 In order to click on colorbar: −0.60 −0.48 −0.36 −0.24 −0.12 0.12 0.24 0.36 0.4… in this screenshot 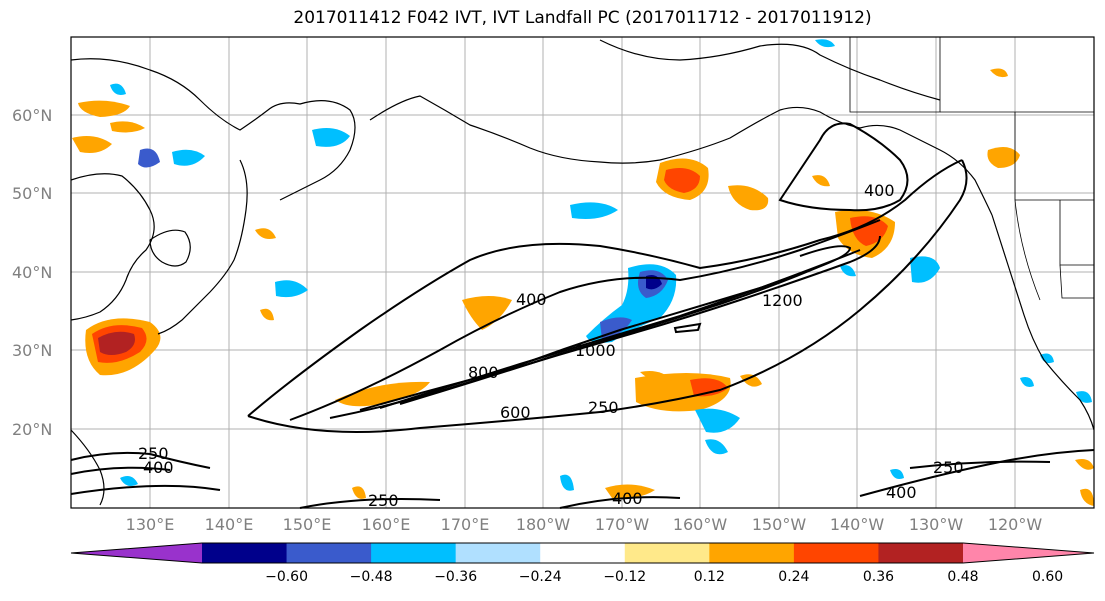, I will do `click(582, 563)`.